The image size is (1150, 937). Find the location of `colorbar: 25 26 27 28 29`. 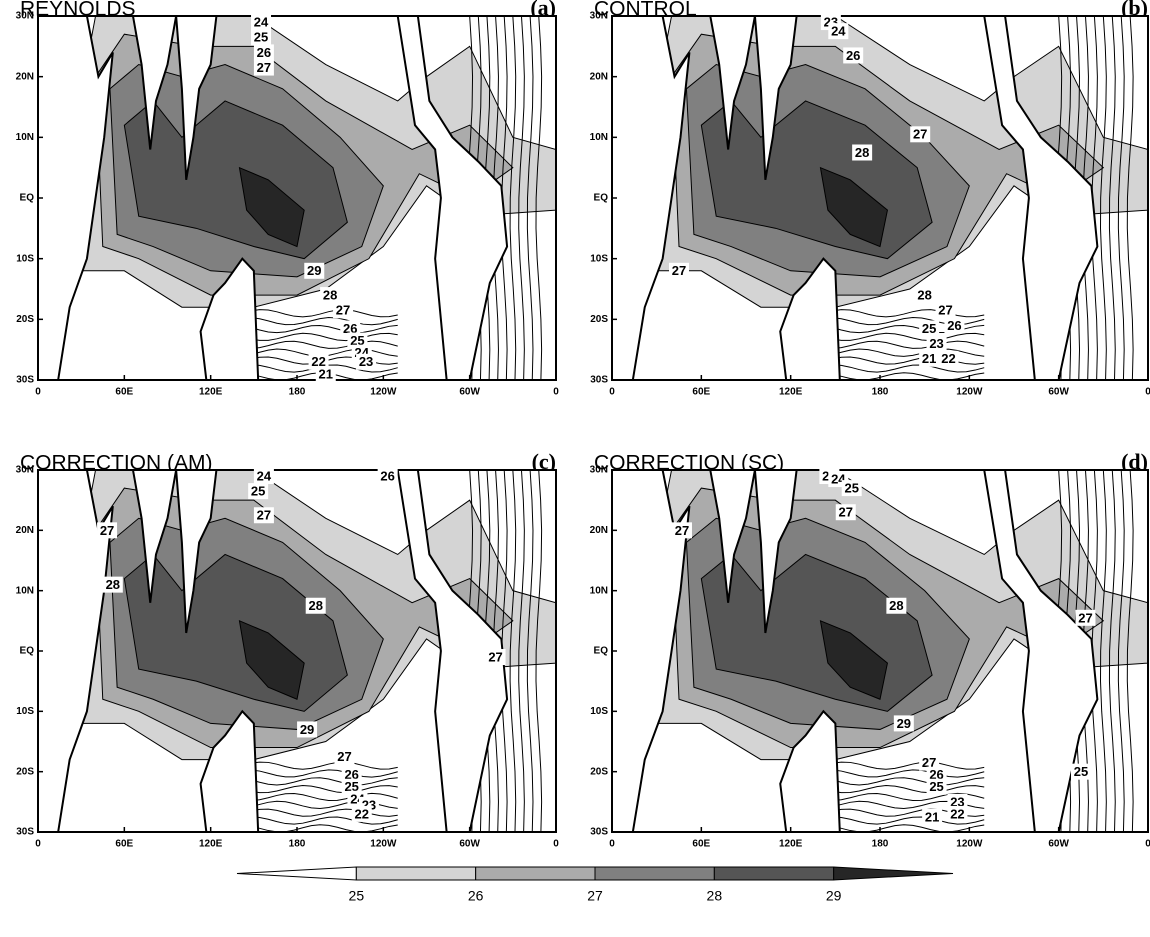

colorbar: 25 26 27 28 29 is located at coordinates (595, 885).